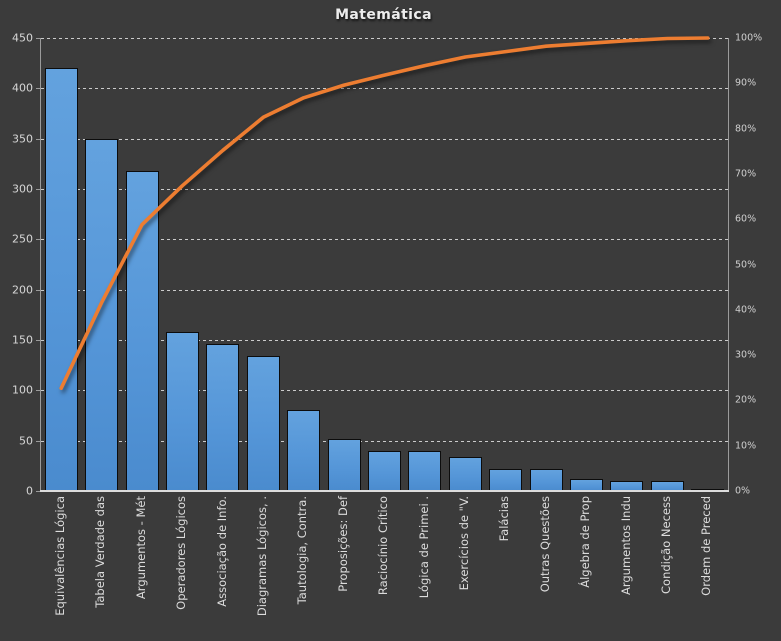 This screenshot has height=641, width=781. Describe the element at coordinates (746, 446) in the screenshot. I see `right-axis-tick-label: 10%` at that location.